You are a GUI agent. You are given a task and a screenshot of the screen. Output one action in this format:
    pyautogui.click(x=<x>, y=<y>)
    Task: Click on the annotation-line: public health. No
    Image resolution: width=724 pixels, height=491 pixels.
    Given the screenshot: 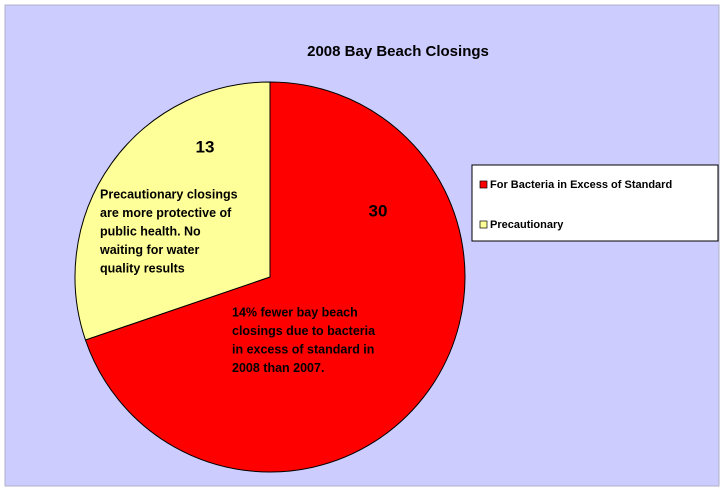 What is the action you would take?
    pyautogui.click(x=150, y=231)
    